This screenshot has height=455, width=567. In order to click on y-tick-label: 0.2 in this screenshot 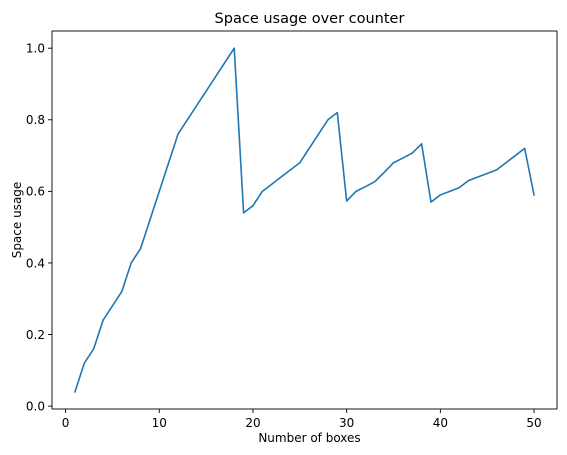, I will do `click(35, 335)`.